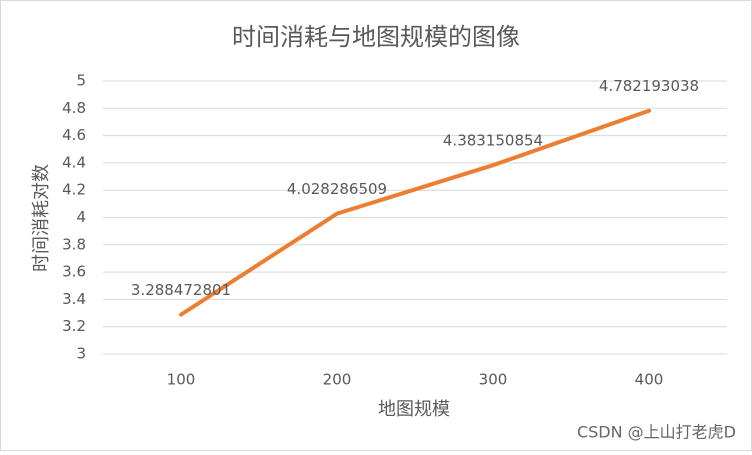  What do you see at coordinates (74, 326) in the screenshot?
I see `y-tick-label: 3.2` at bounding box center [74, 326].